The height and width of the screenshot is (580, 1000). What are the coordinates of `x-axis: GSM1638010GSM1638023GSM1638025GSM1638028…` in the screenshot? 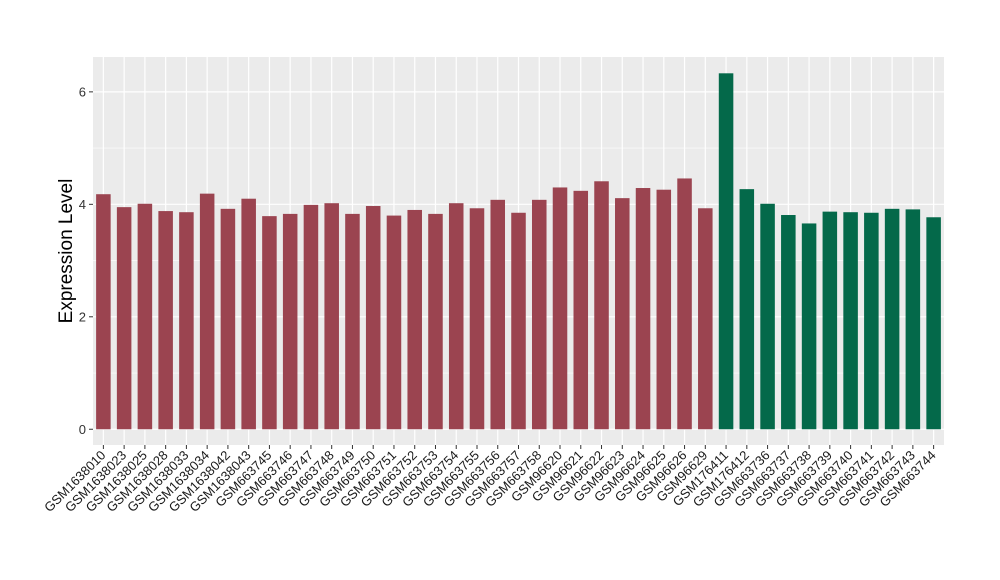 It's located at (490, 480).